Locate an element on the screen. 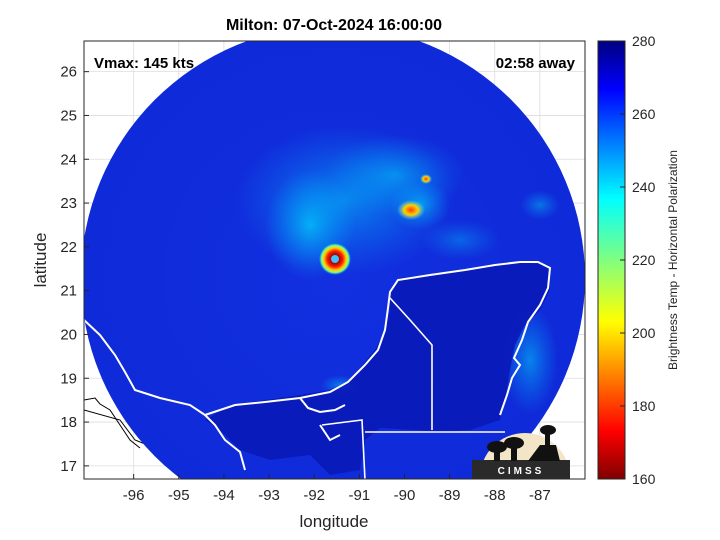 The width and height of the screenshot is (720, 540). y-tick-label-5: 22 is located at coordinates (68, 247).